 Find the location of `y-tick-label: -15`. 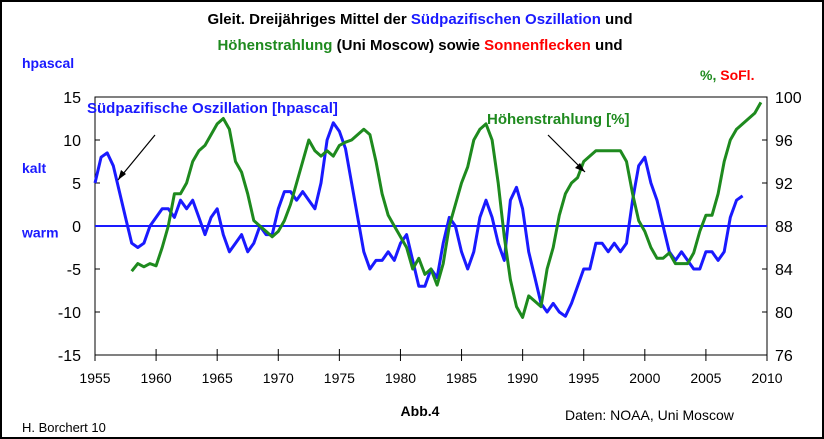

y-tick-label: -15 is located at coordinates (69, 356).